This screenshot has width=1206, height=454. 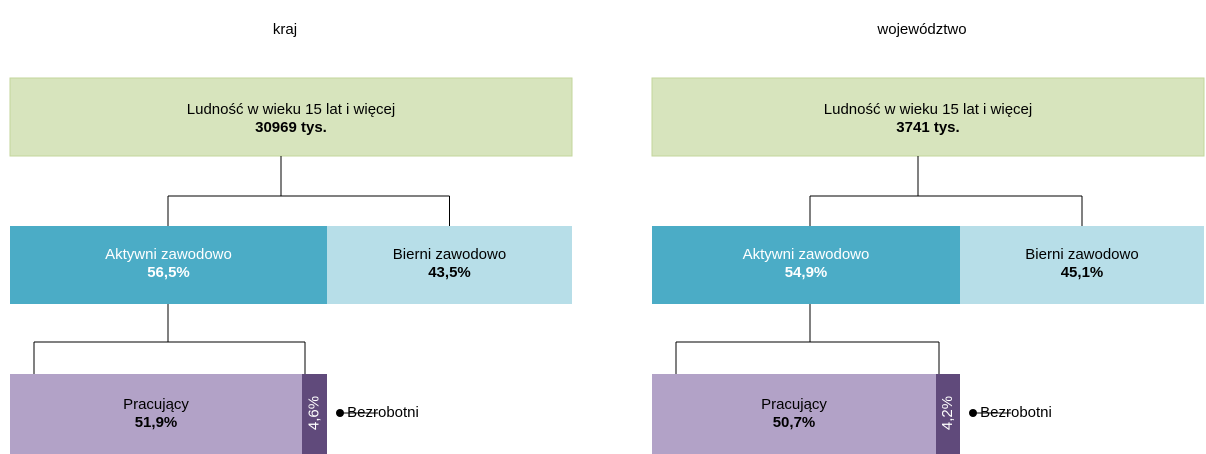 I want to click on employed-value: 51,9%, so click(x=156, y=422).